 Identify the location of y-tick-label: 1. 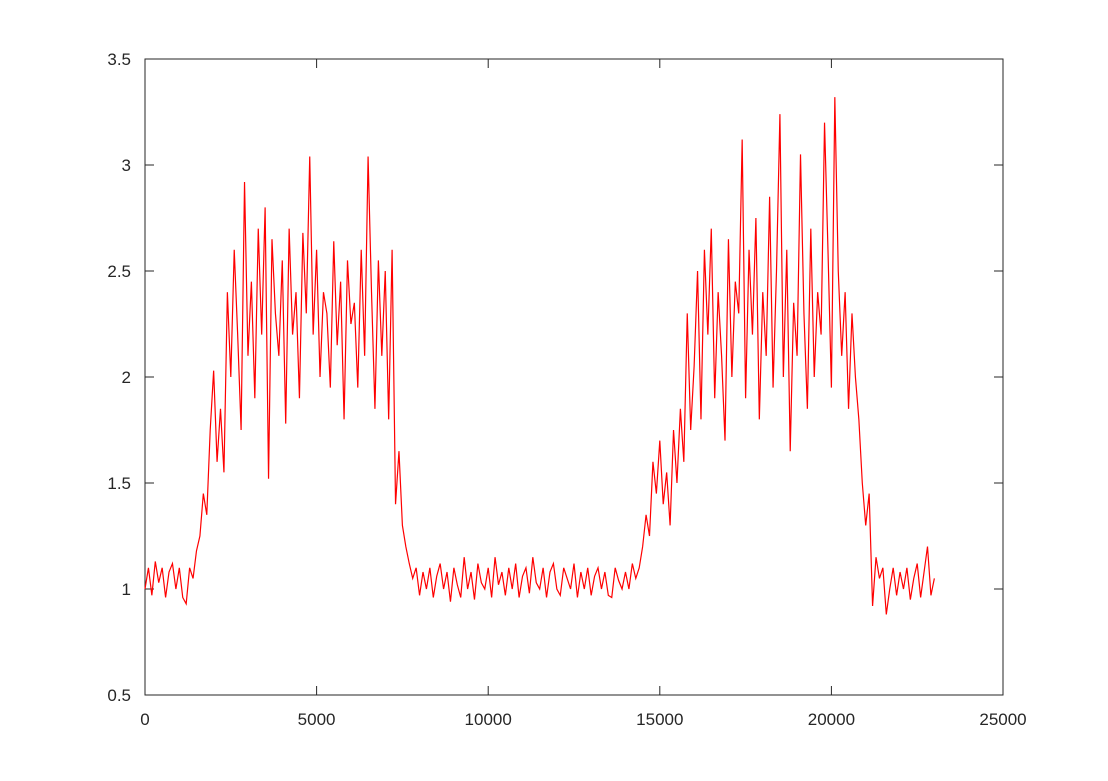
(126, 589).